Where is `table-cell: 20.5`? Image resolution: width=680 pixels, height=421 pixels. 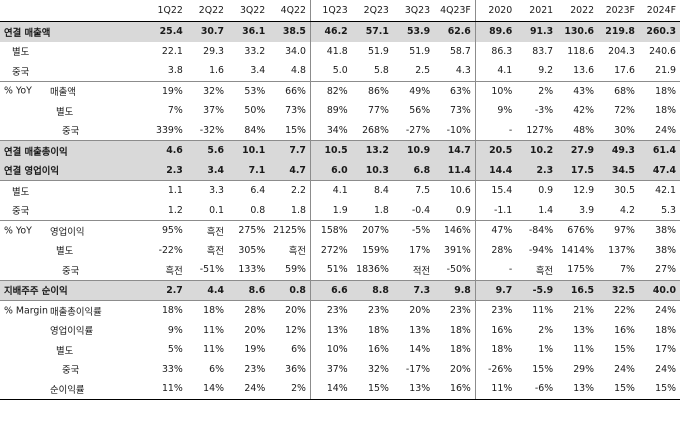 table-cell: 20.5 is located at coordinates (495, 150).